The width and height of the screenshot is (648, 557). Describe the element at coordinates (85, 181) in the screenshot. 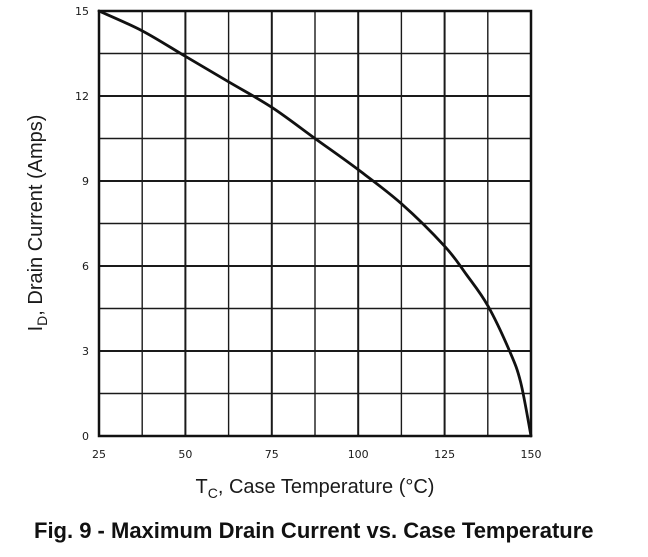

I see `y-tick-label: 9` at that location.